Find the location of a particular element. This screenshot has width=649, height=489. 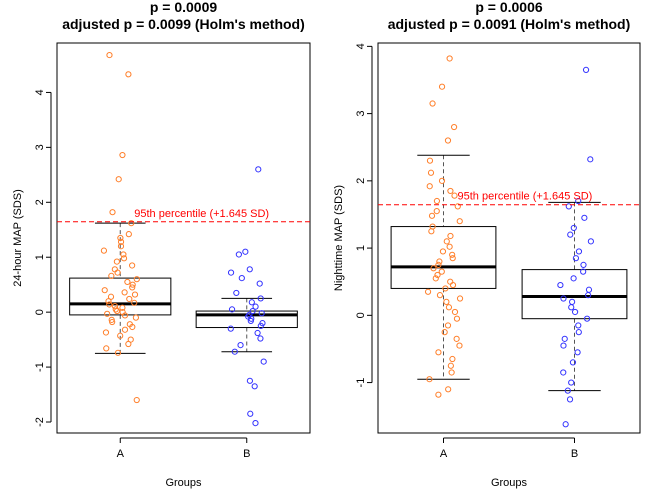

chart-subtitle: adjusted p = 0.0099 (Holm's method) is located at coordinates (183, 24).